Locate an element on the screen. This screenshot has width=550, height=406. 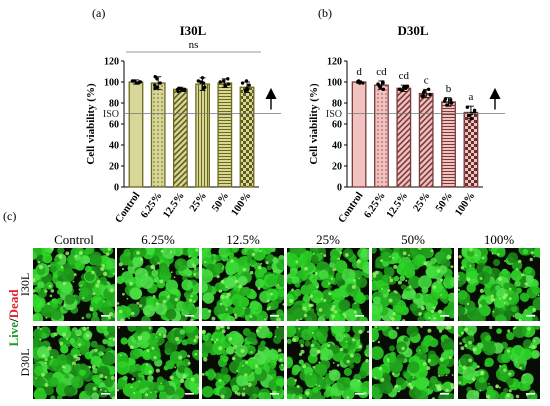
micrograph-tile-r2-c4 is located at coordinates (328, 362).